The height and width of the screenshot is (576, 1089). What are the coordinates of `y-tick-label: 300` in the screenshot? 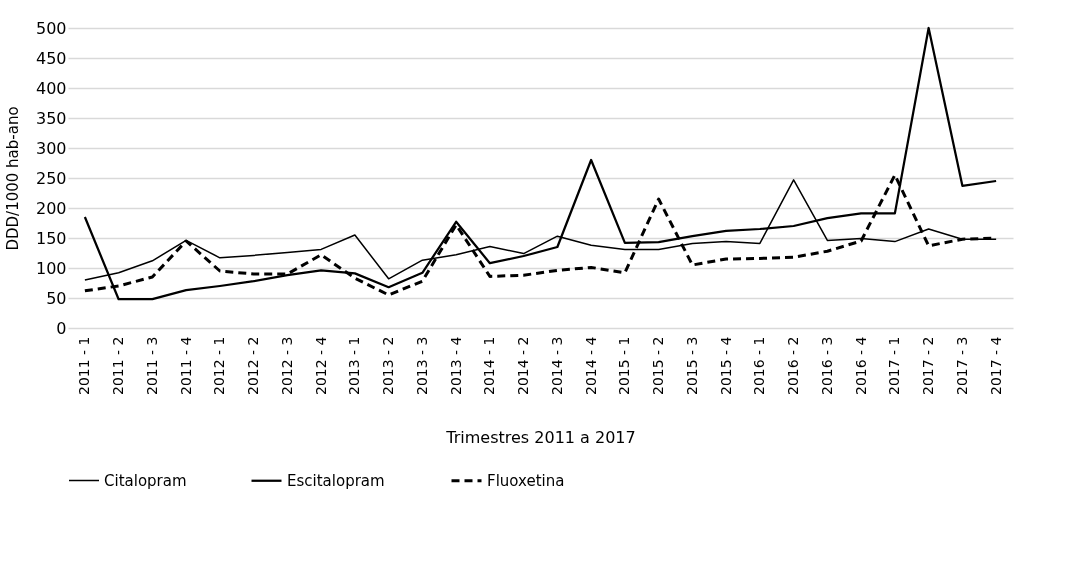 It's located at (51, 148).